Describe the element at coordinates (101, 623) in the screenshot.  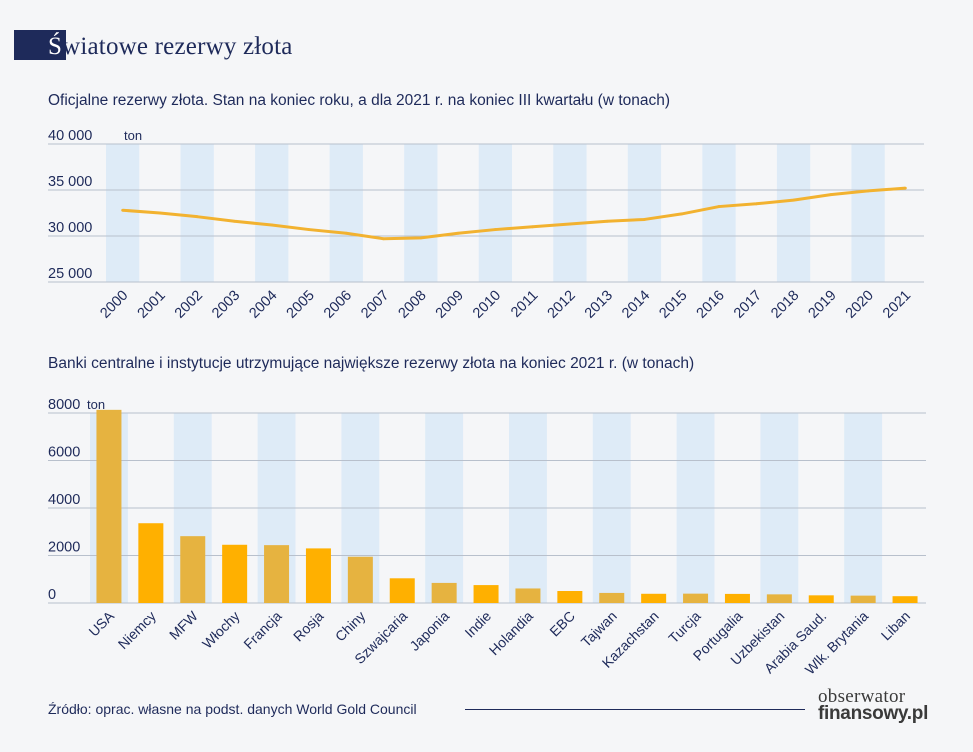
I see `x-tick-label: USA` at that location.